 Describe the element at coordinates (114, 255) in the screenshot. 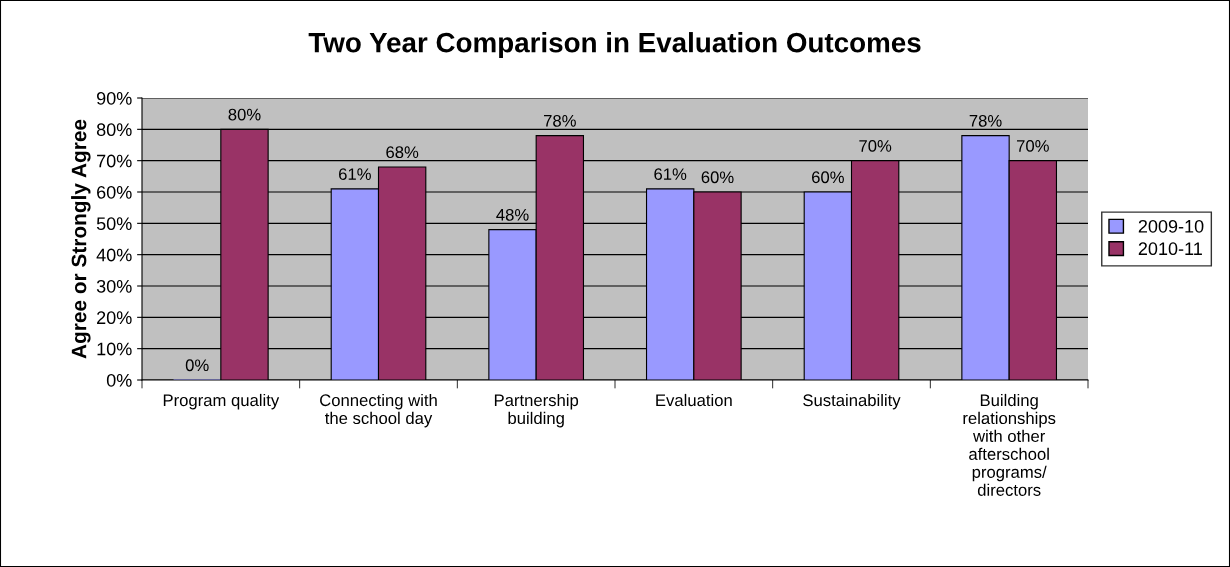

I see `y-tick-label: 40%` at that location.